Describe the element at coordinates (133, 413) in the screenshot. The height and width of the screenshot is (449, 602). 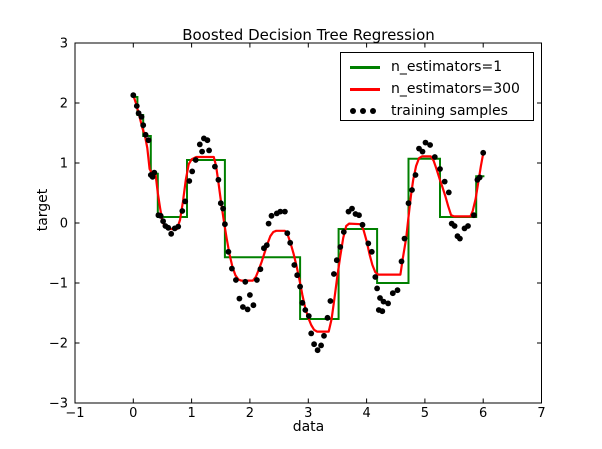
I see `x-tick-label: 0` at that location.